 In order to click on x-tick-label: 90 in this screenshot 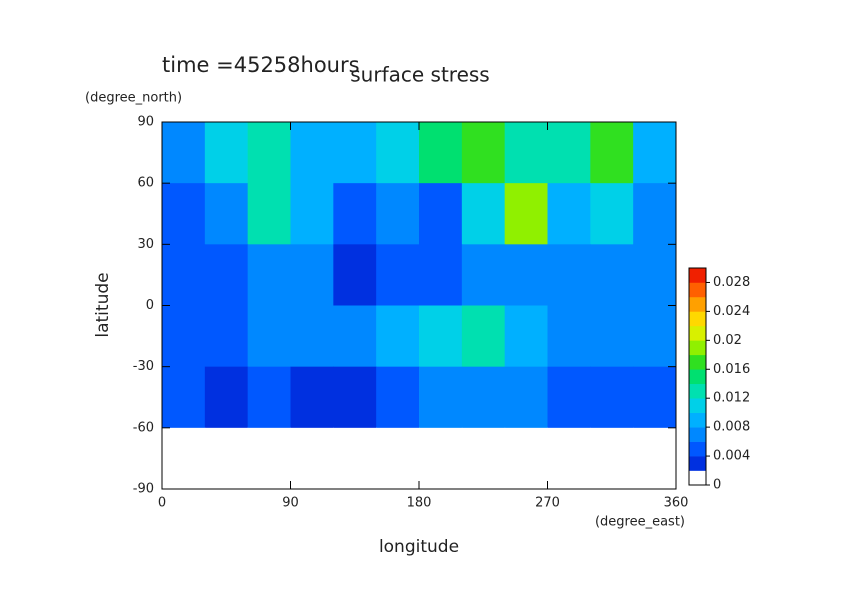, I will do `click(290, 503)`.